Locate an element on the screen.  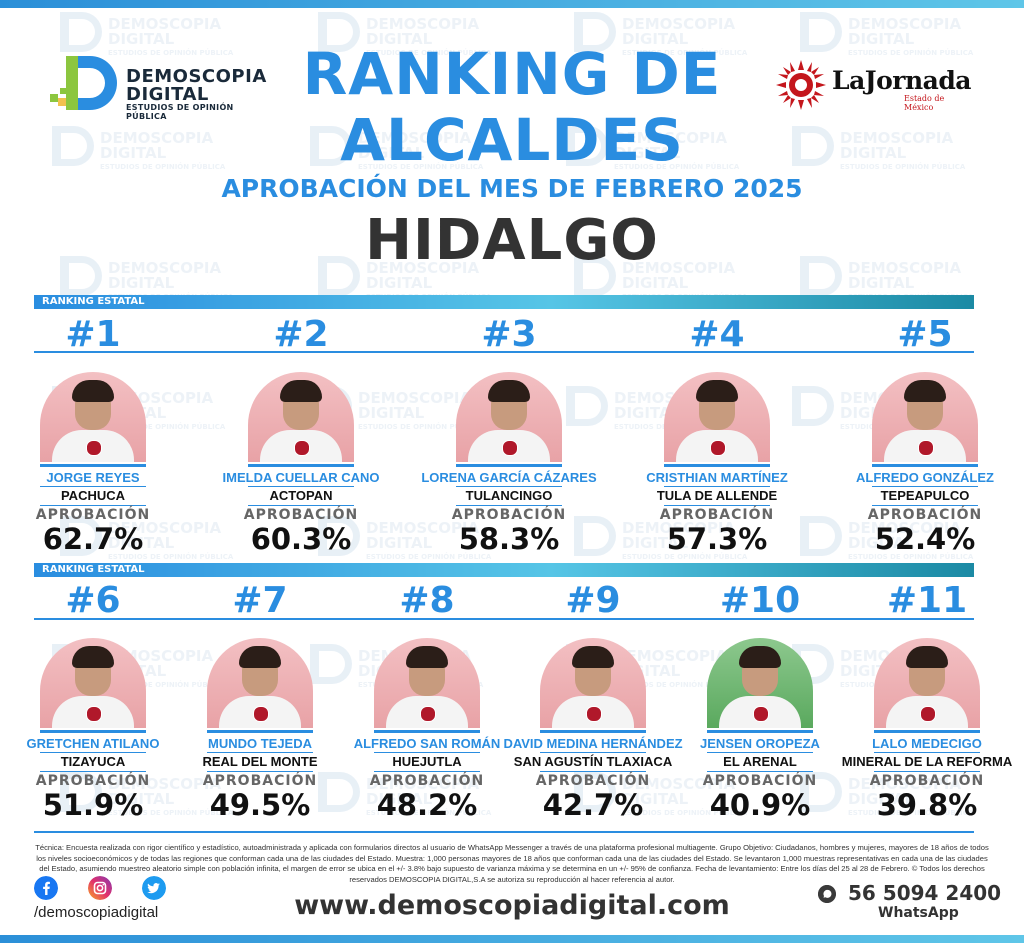
top-accent-bar is located at coordinates (512, 4).